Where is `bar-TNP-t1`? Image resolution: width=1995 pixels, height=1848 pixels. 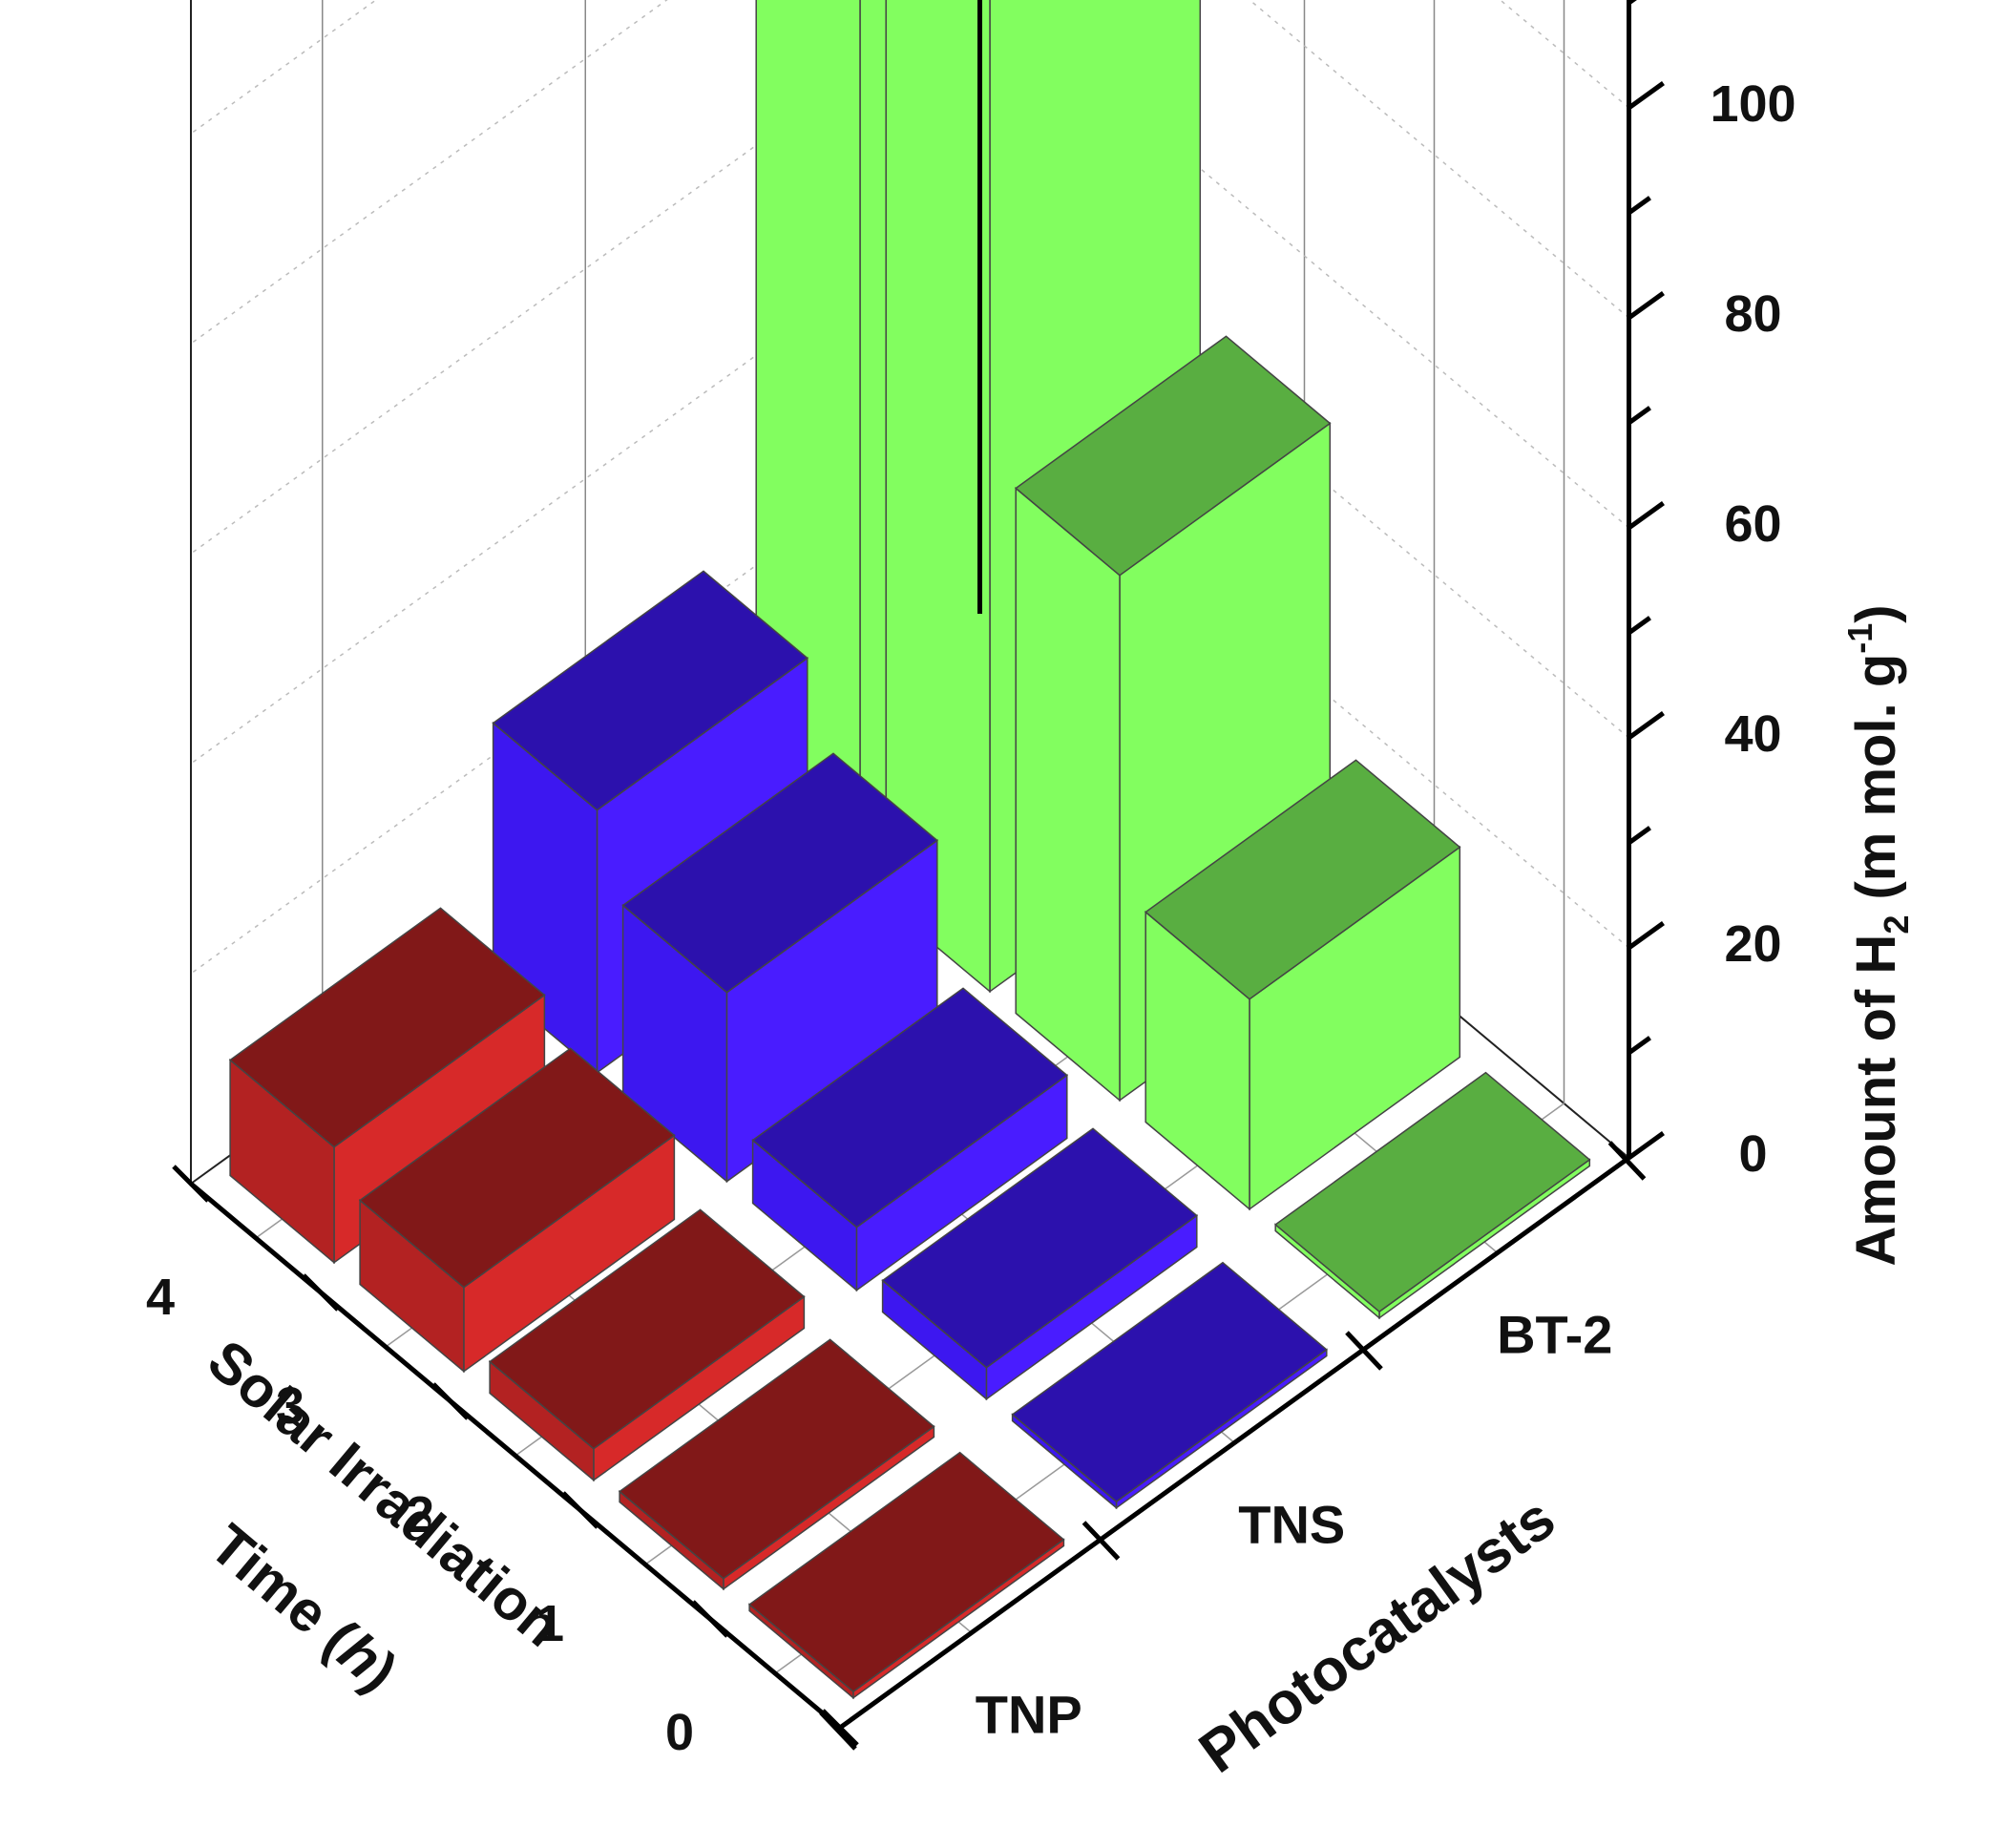
bar-TNP-t1 is located at coordinates (776, 1465).